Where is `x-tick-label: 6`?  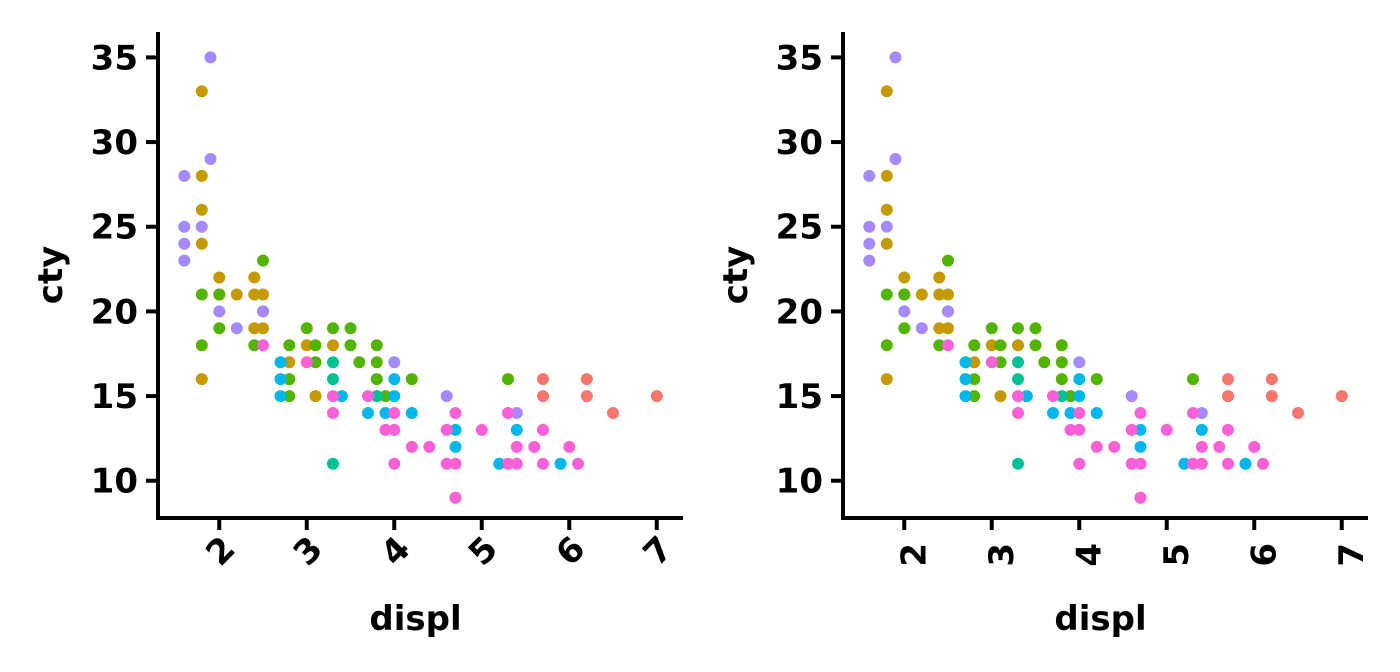
x-tick-label: 6 is located at coordinates (570, 551).